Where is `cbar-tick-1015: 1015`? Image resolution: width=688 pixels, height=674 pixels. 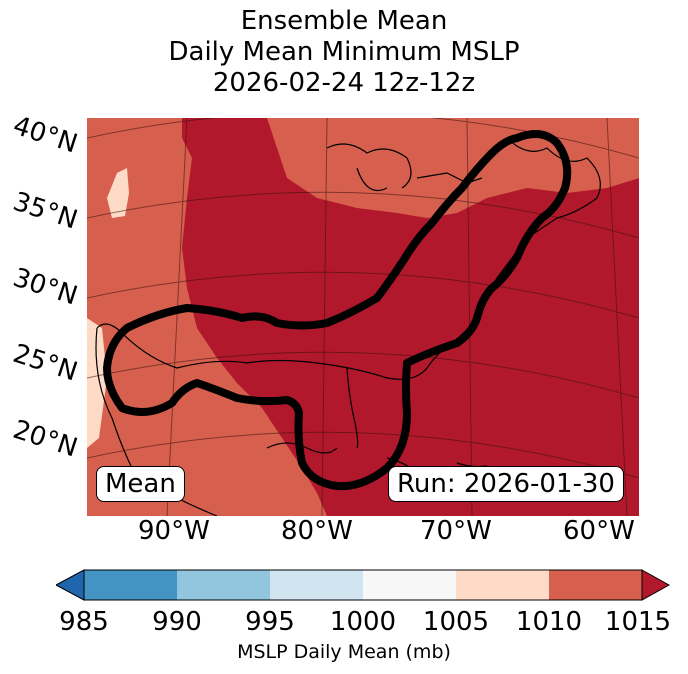
cbar-tick-1015: 1015 is located at coordinates (638, 622).